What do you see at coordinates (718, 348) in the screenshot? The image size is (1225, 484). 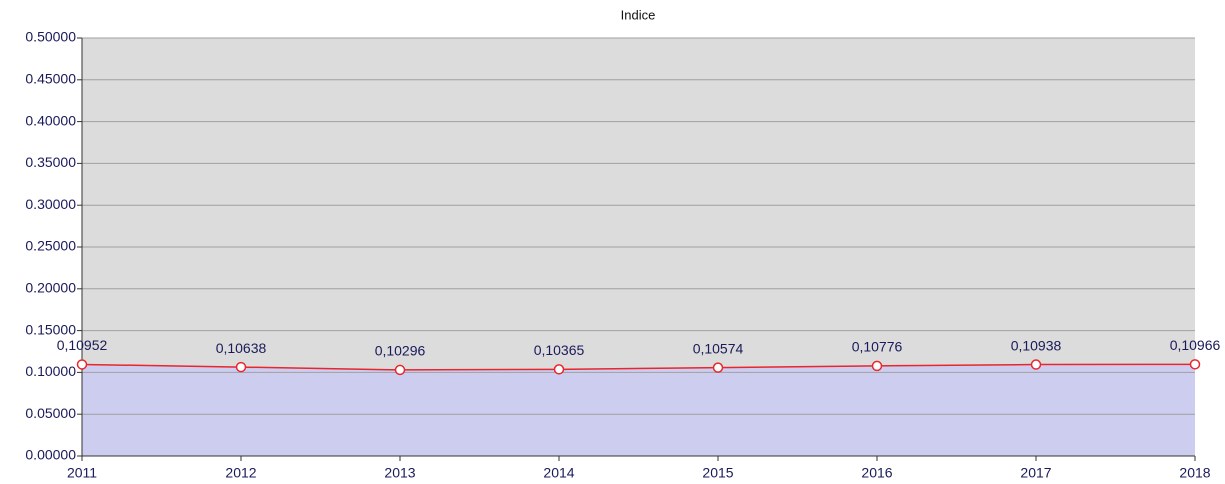 I see `data-label: 0,10574` at bounding box center [718, 348].